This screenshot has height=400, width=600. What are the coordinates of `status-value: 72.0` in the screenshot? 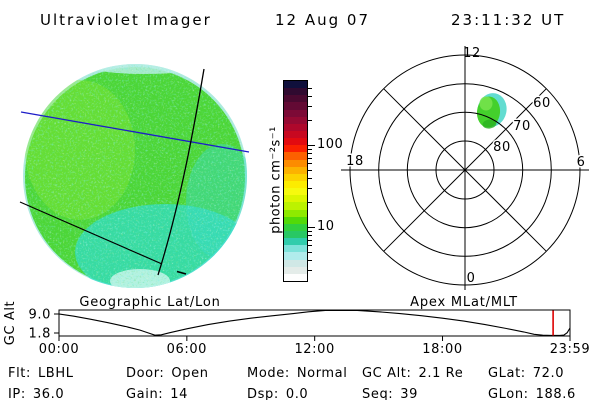 It's located at (548, 373).